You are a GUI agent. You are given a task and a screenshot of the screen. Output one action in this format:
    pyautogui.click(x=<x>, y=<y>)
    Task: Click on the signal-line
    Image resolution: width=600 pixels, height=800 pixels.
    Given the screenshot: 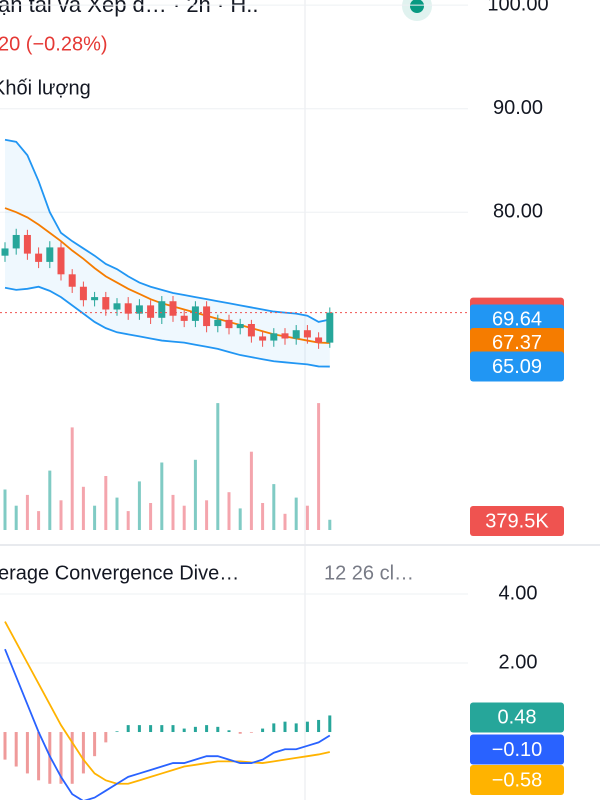 What is the action you would take?
    pyautogui.click(x=167, y=703)
    